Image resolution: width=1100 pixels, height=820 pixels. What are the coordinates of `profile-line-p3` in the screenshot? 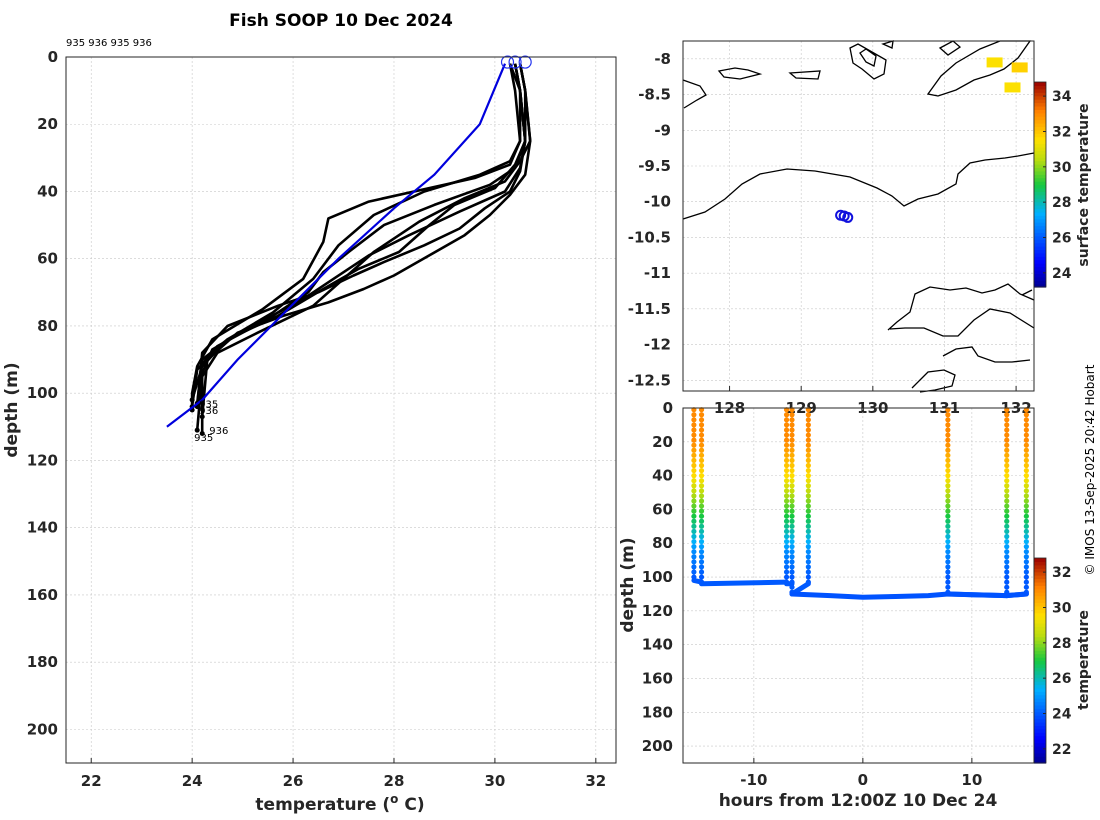 It's located at (361, 247).